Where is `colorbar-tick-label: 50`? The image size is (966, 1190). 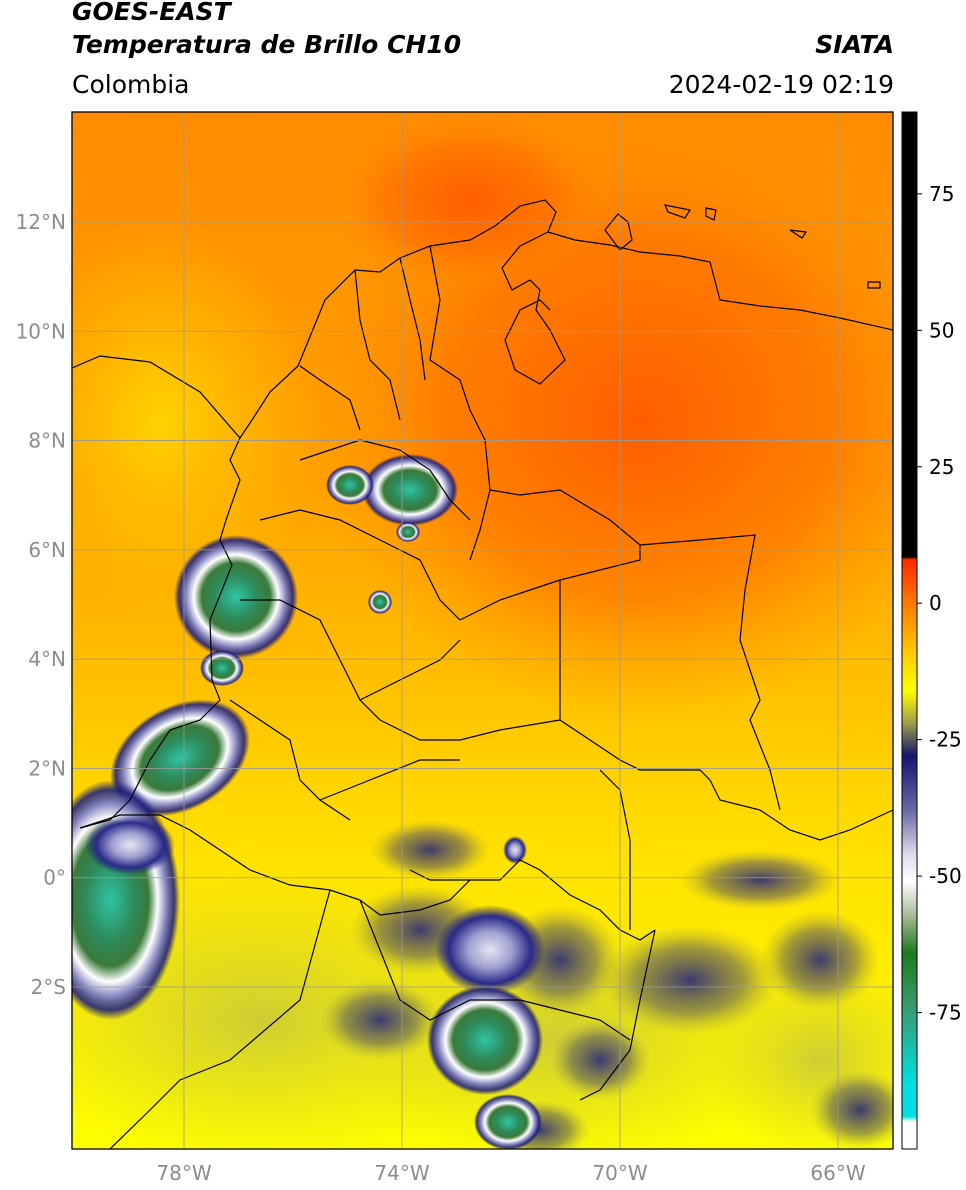 colorbar-tick-label: 50 is located at coordinates (941, 330).